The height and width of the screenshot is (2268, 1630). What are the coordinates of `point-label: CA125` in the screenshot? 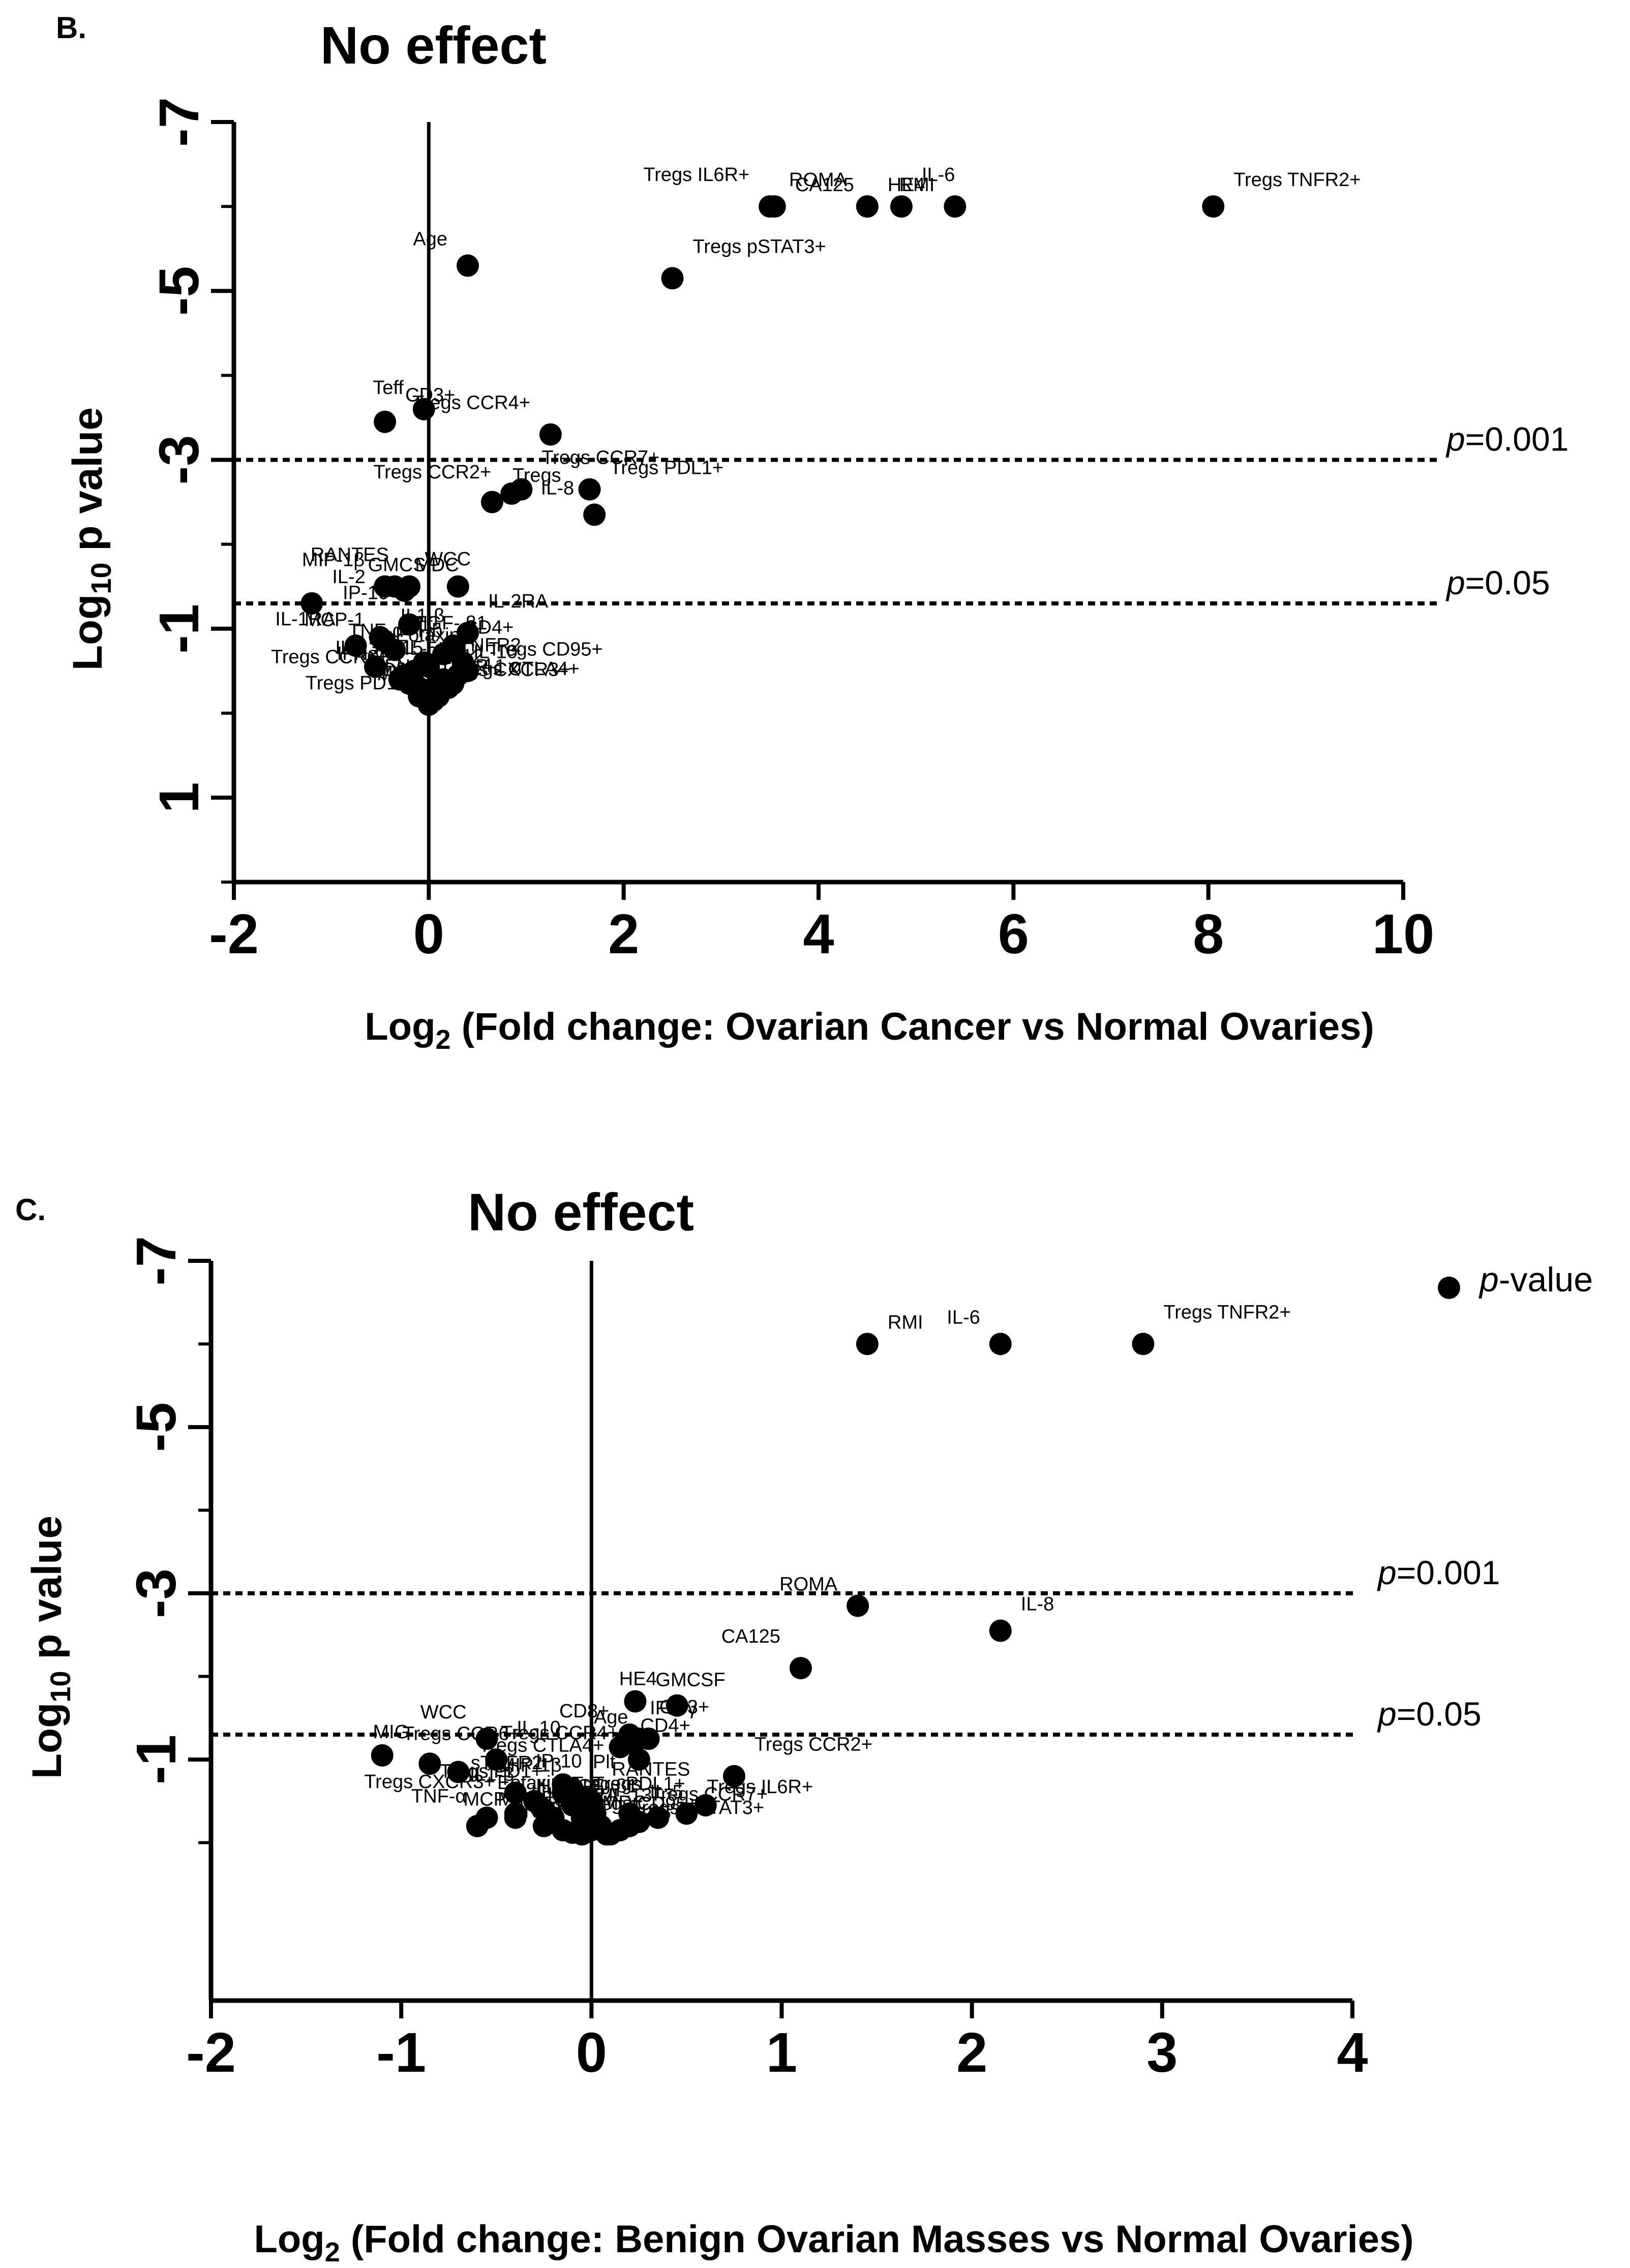 It's located at (750, 1636).